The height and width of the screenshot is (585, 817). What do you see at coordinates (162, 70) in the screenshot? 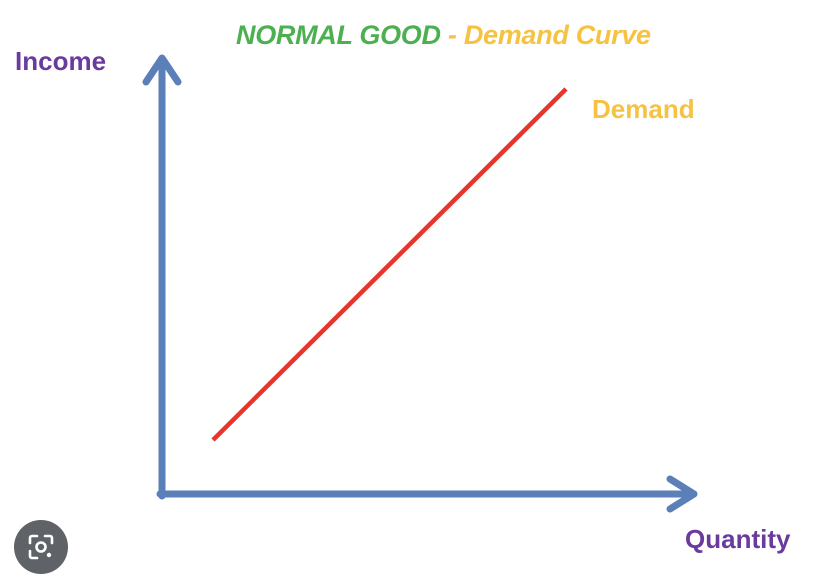
I see `y-axis-arrowhead` at bounding box center [162, 70].